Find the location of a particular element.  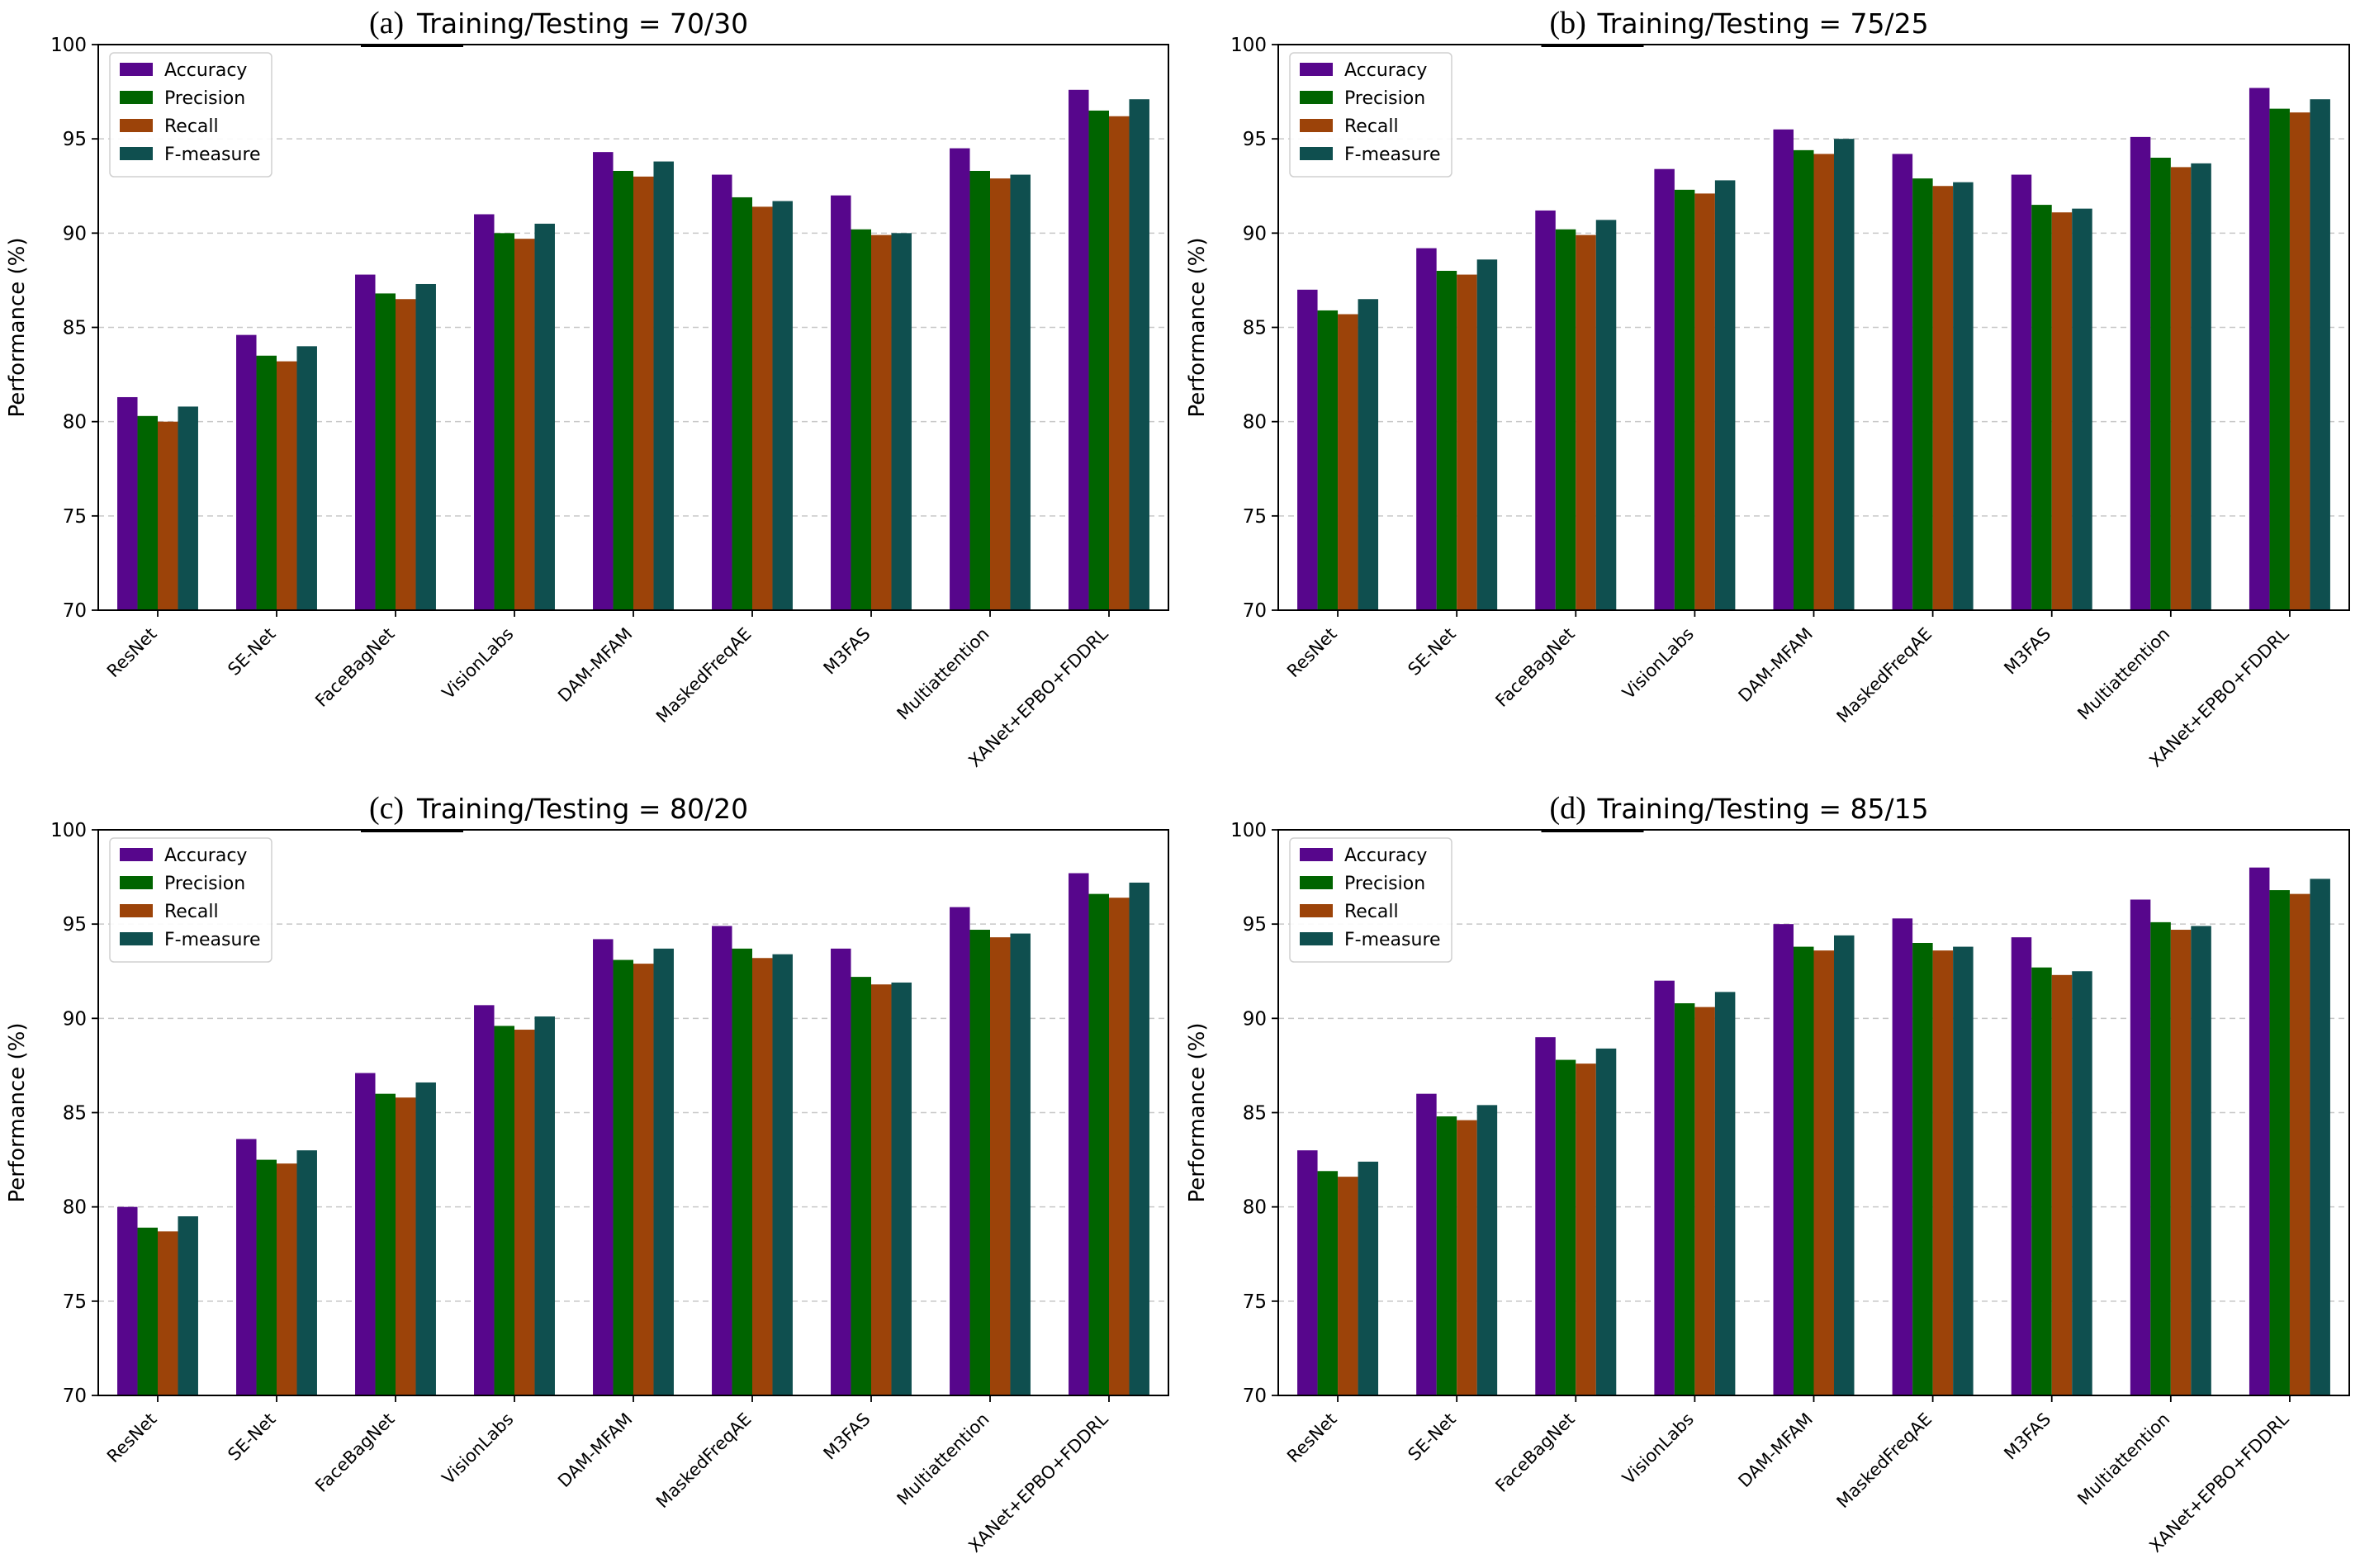

legend-swatch-f-measure is located at coordinates (136, 939).